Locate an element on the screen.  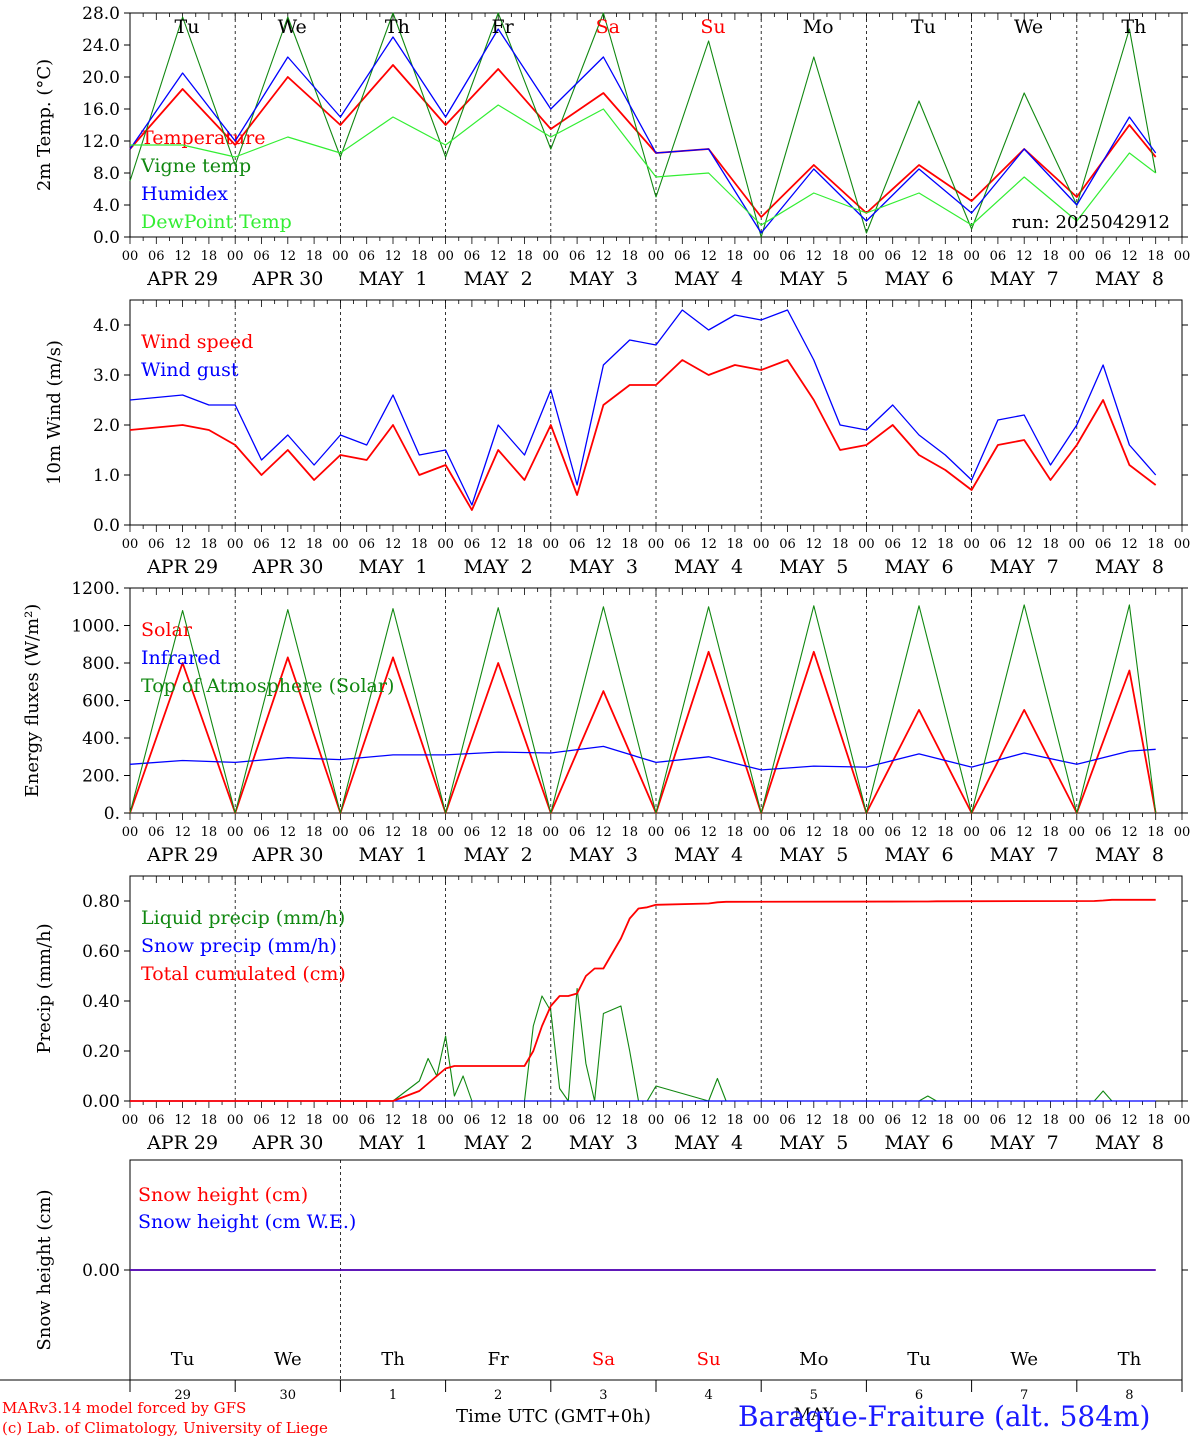
date-label: MAY 8 is located at coordinates (1129, 567).